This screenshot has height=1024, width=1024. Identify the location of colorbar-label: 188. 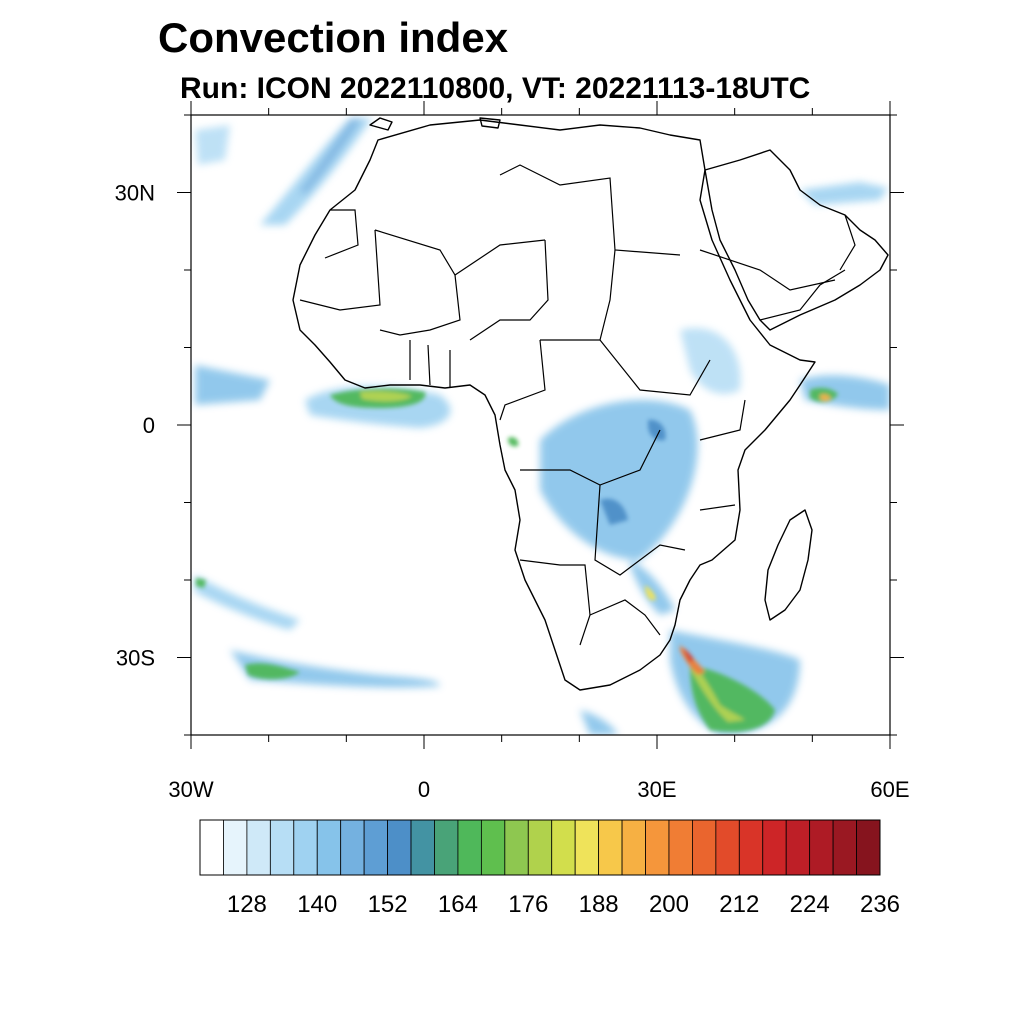
(599, 904).